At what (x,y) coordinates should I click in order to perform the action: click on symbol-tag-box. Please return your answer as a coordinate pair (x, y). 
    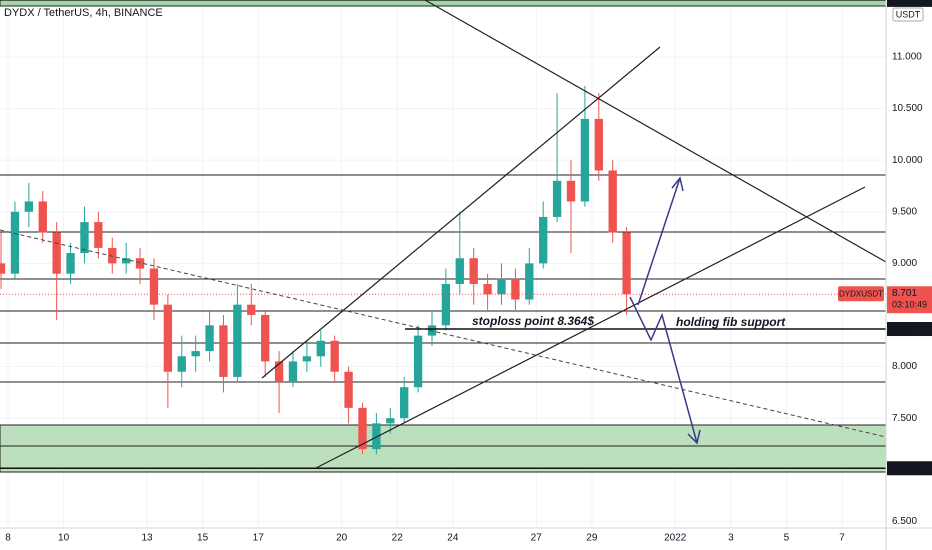
    Looking at the image, I should click on (861, 294).